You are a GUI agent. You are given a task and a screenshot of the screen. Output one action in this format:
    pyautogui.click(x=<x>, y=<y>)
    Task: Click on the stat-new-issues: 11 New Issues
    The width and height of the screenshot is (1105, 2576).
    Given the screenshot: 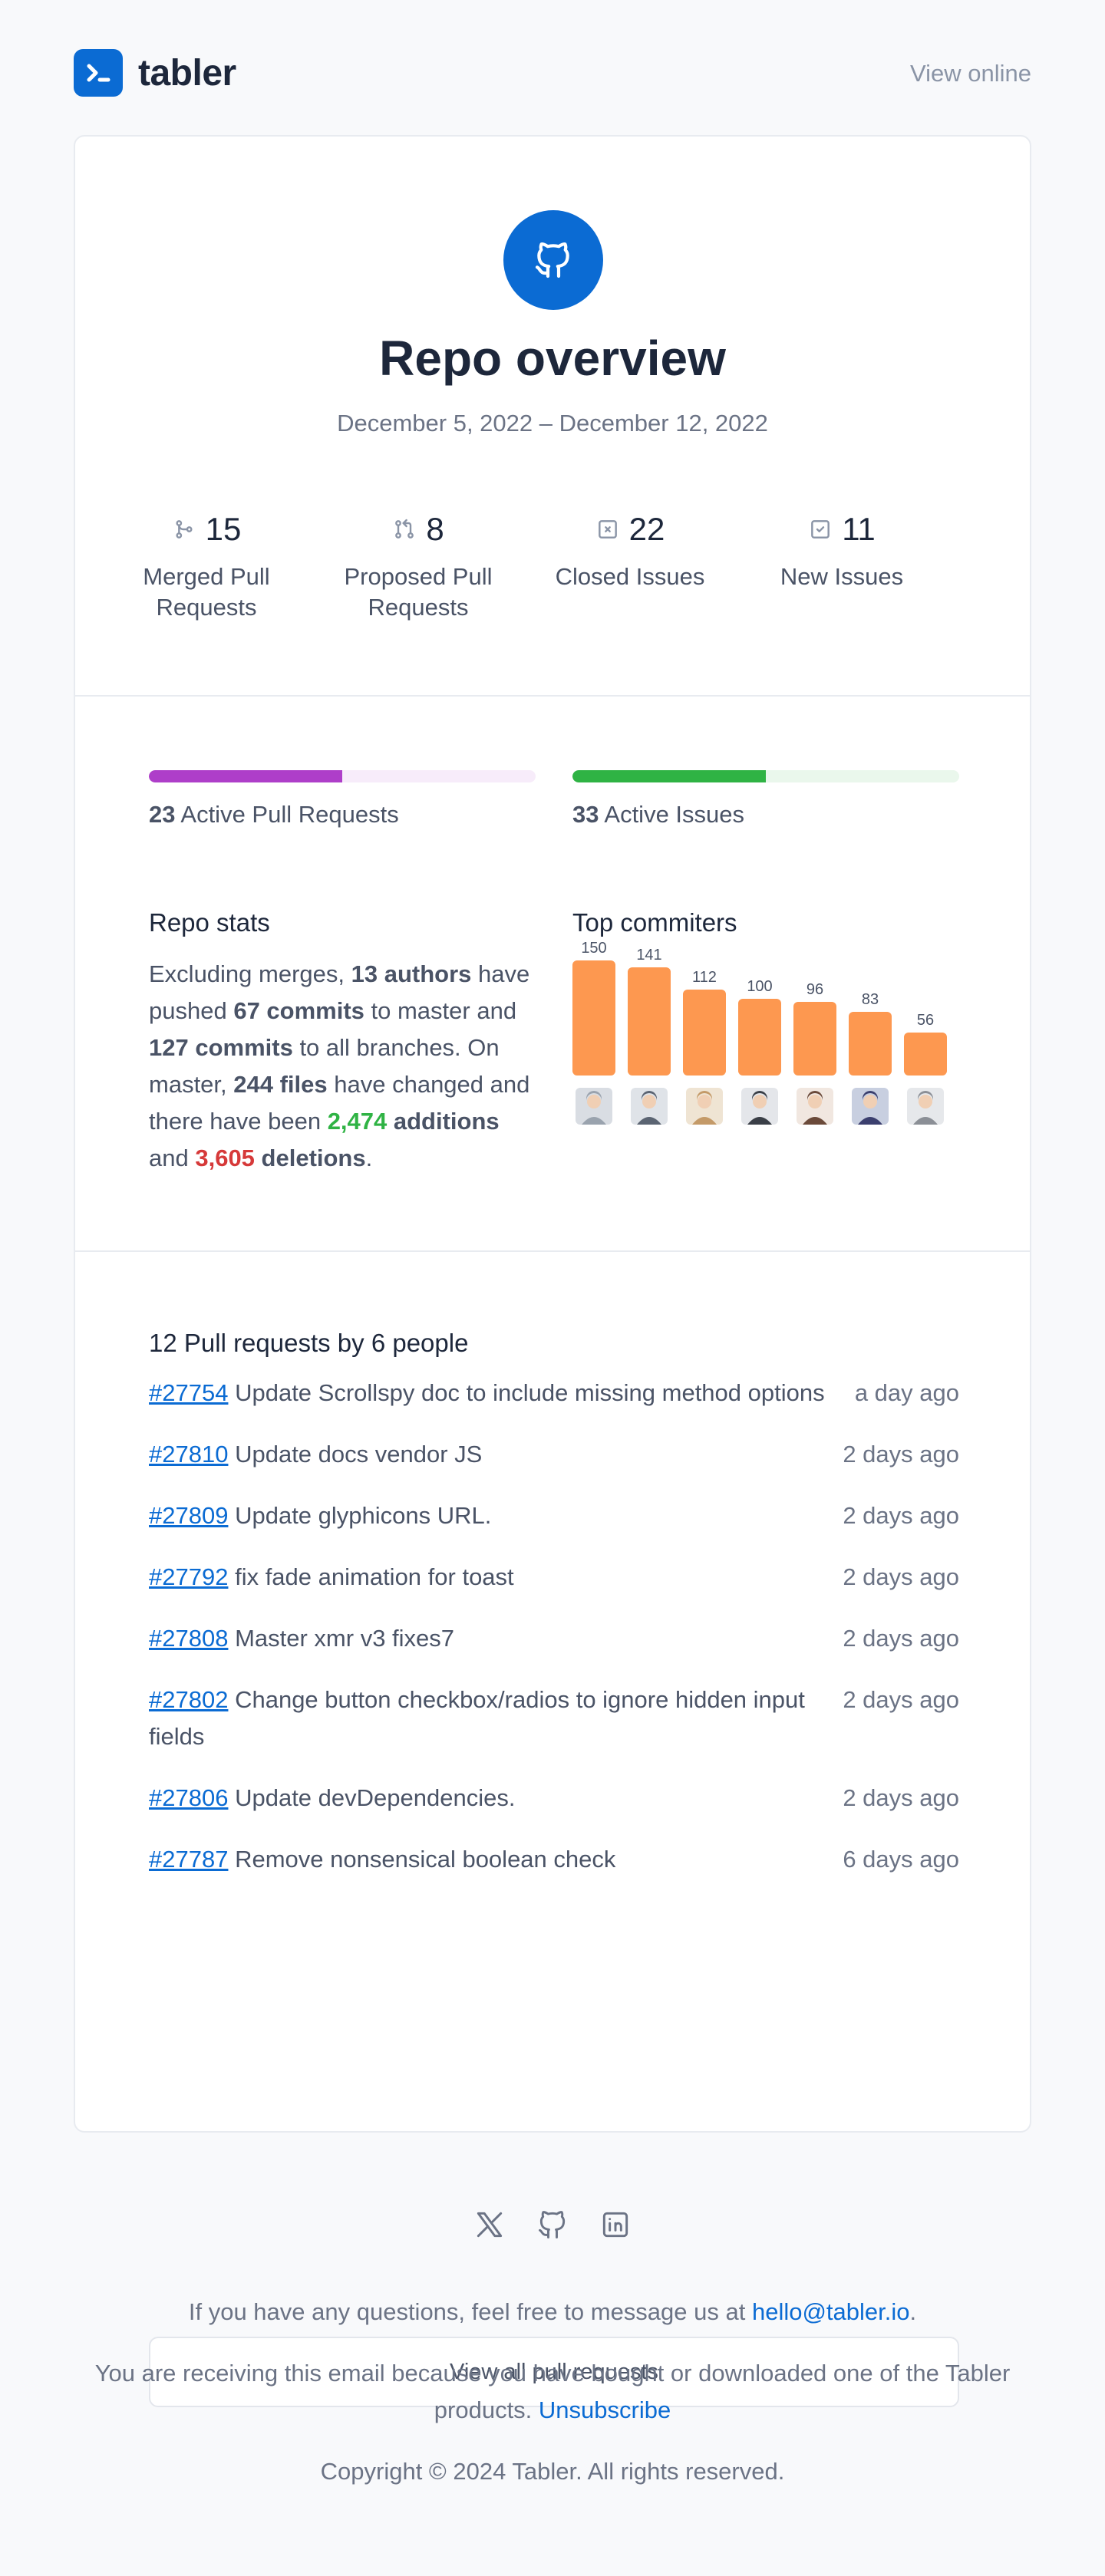 What is the action you would take?
    pyautogui.click(x=842, y=551)
    